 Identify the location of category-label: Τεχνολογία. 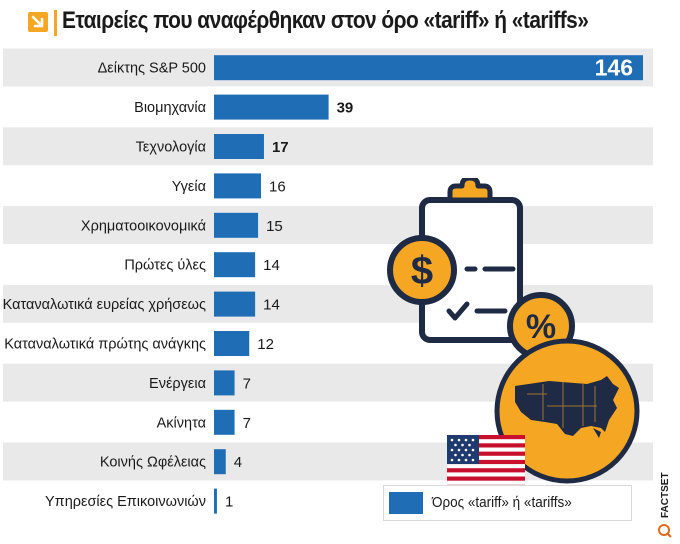
(171, 148).